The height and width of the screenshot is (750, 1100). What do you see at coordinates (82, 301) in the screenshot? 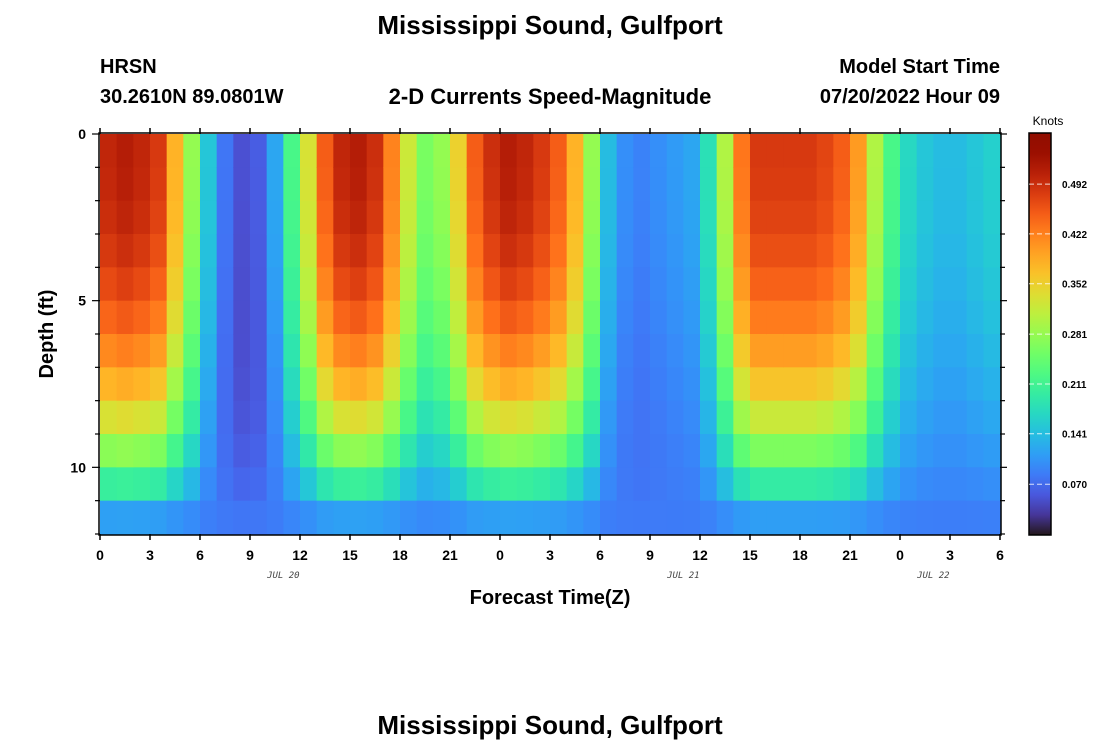
I see `y-tick-label: 5` at bounding box center [82, 301].